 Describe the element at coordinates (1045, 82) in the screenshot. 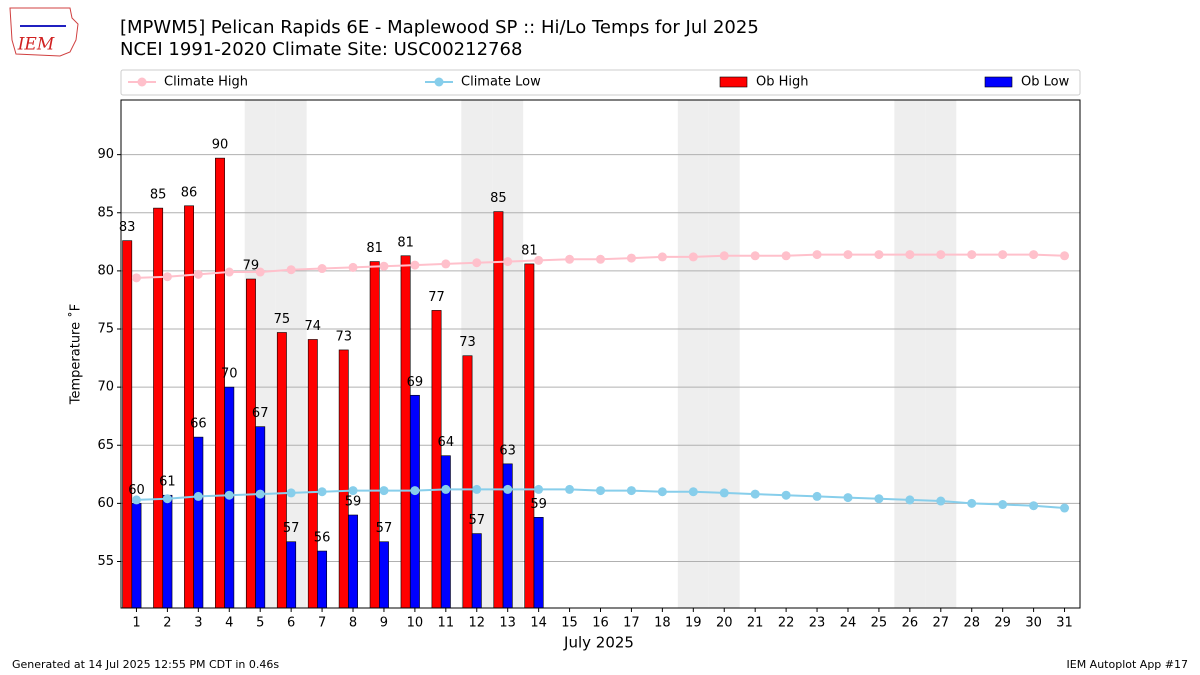

I see `legend-label: Ob Low` at that location.